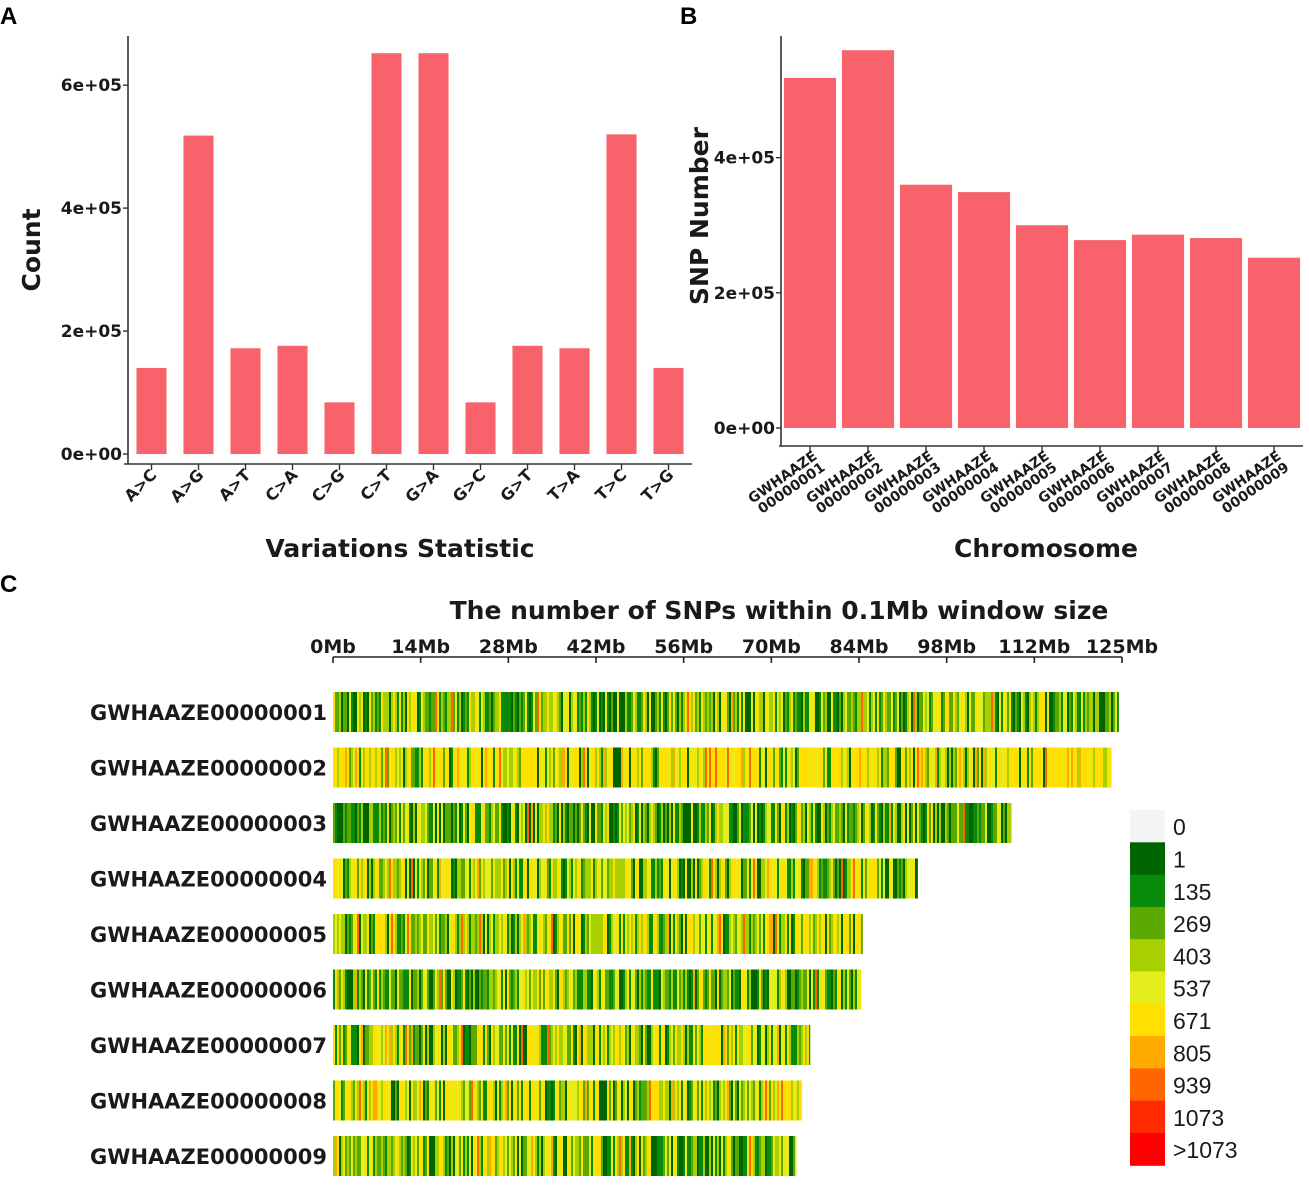  Describe the element at coordinates (621, 294) in the screenshot. I see `bar-T-to-C` at that location.